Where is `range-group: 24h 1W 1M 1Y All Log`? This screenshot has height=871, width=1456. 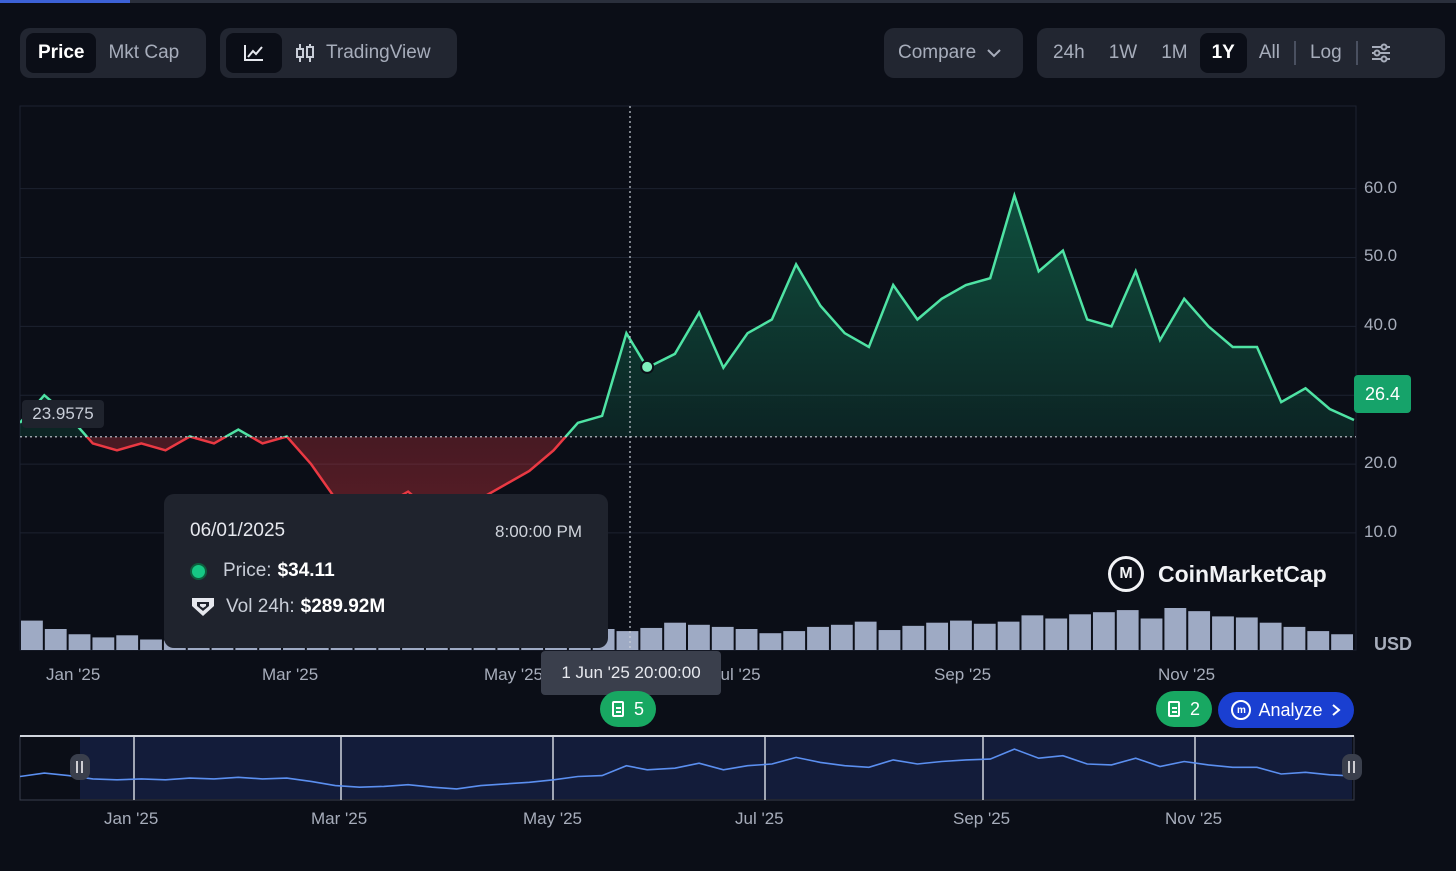
range-group: 24h 1W 1M 1Y All Log is located at coordinates (1241, 53).